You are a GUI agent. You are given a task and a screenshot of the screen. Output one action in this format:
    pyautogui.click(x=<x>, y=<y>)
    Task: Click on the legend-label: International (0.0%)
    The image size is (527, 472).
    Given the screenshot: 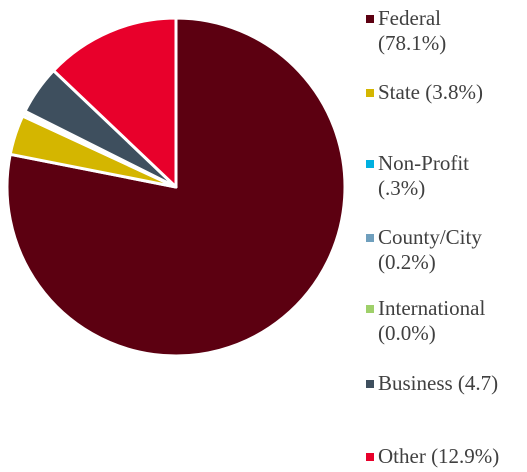 What is the action you would take?
    pyautogui.click(x=432, y=320)
    